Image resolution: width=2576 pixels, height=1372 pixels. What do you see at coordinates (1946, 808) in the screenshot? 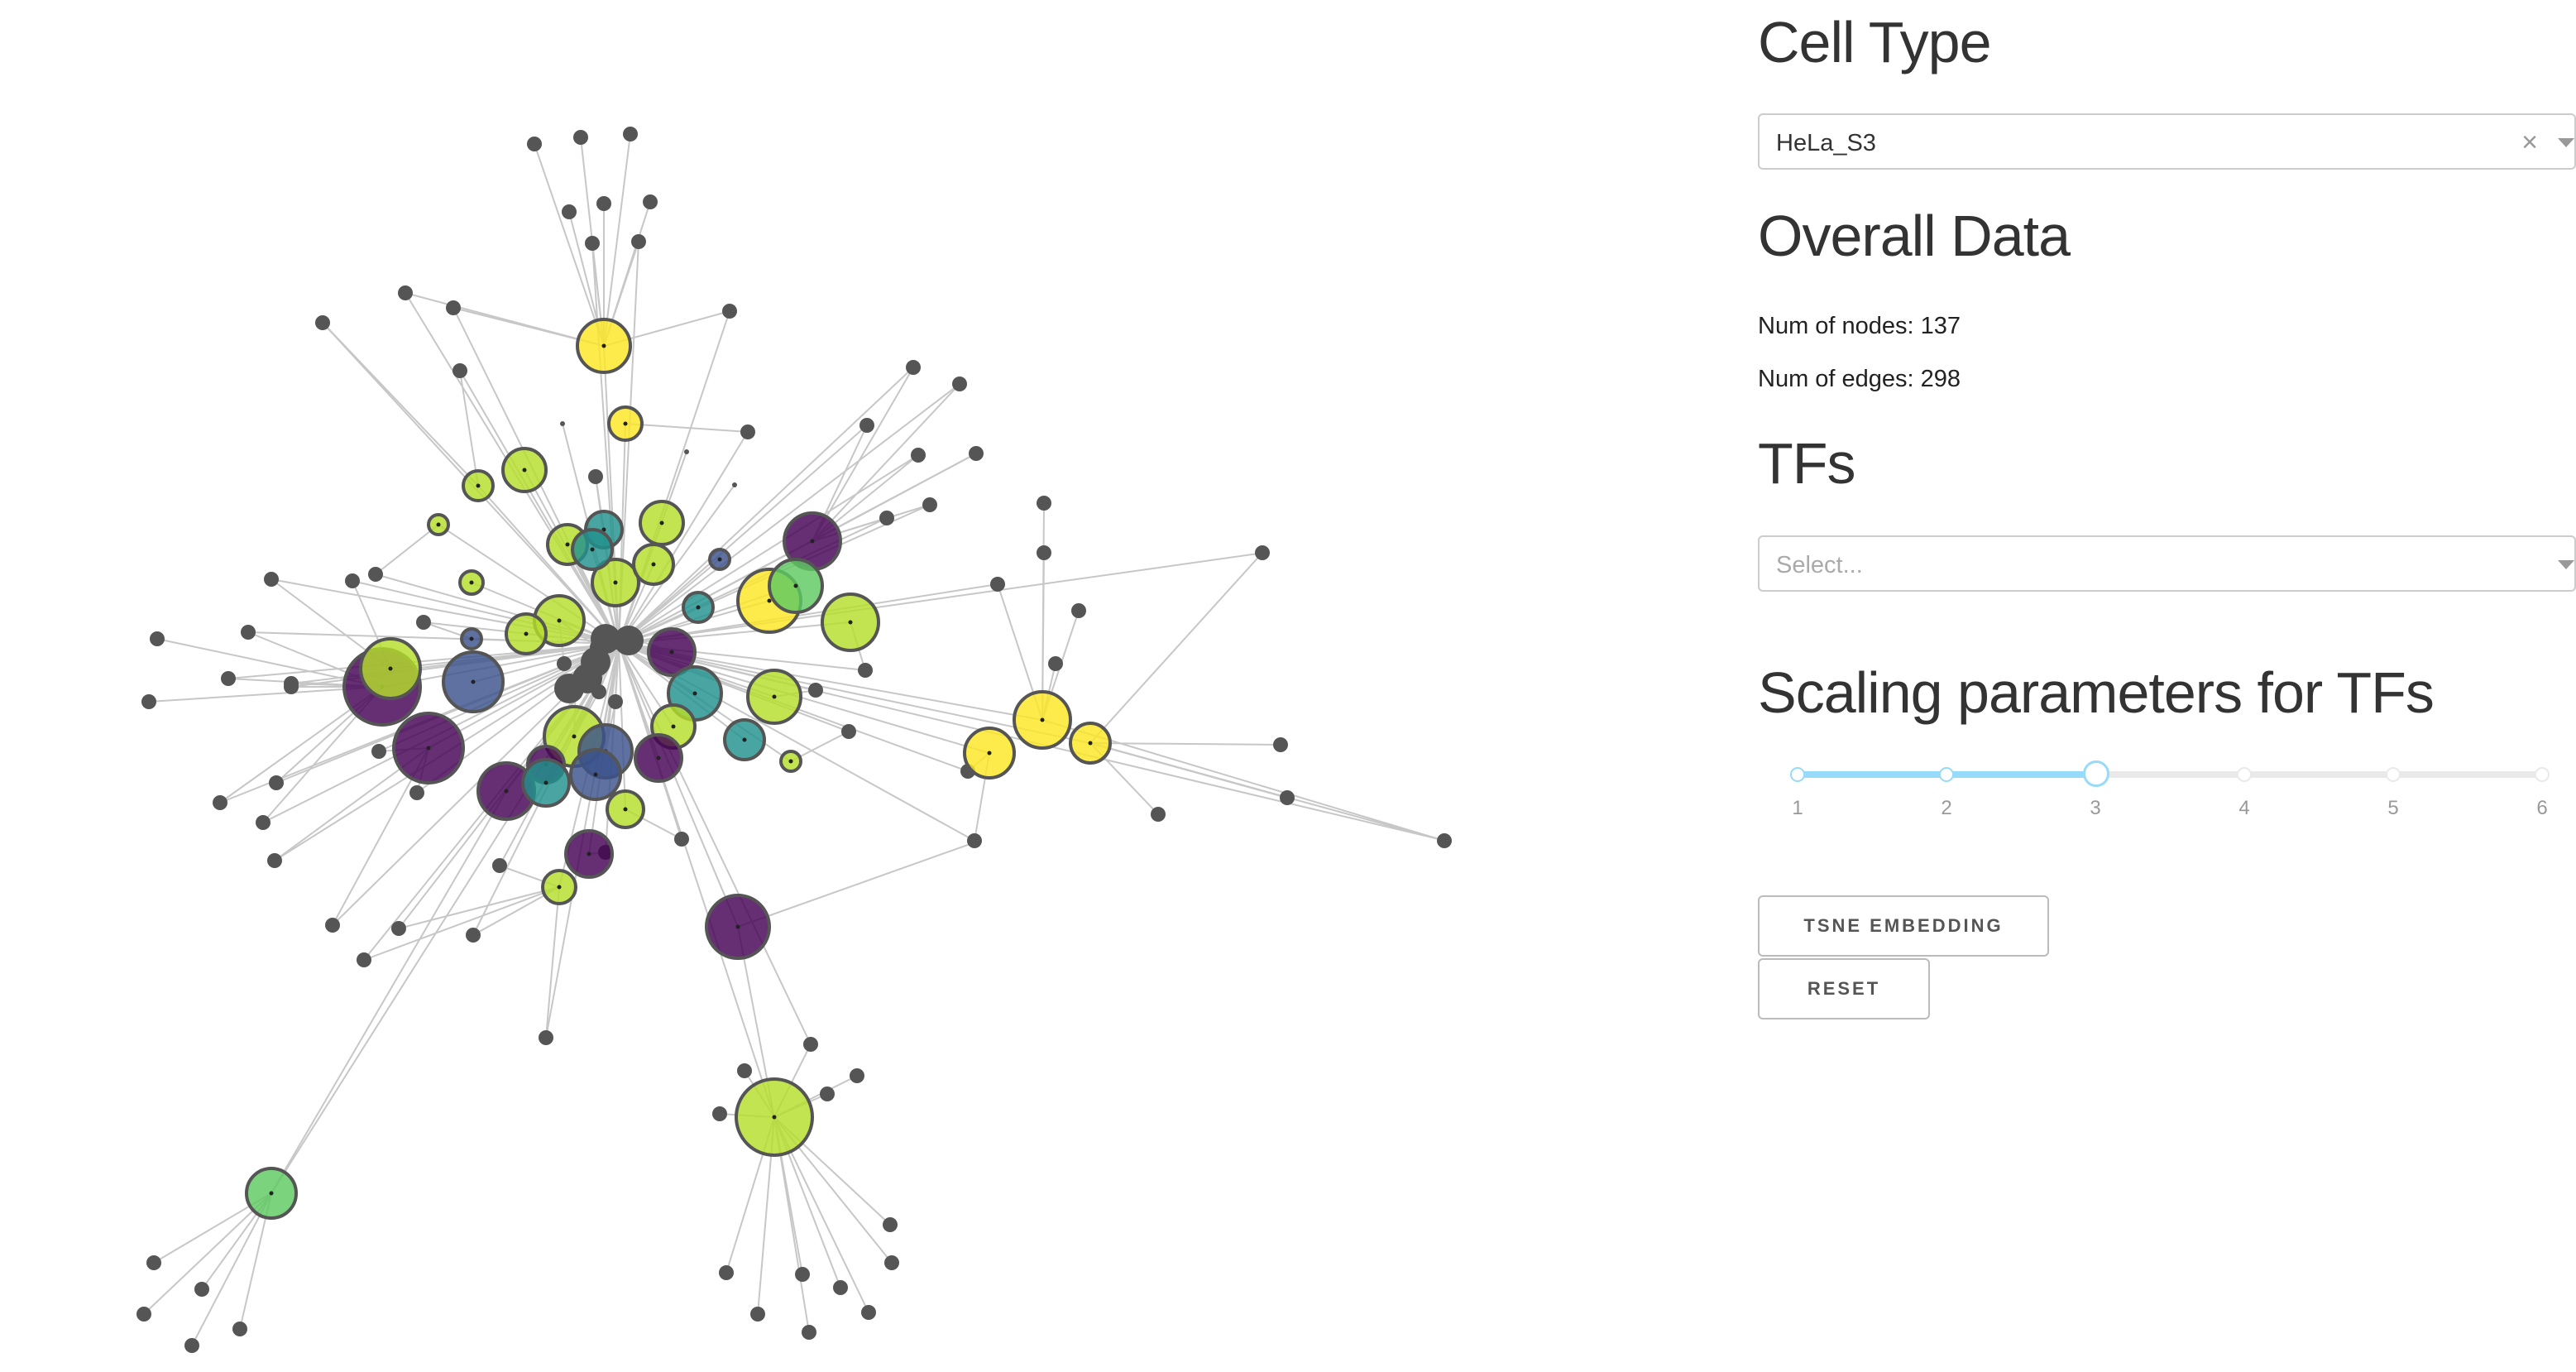
I see `slider-mark: 2` at bounding box center [1946, 808].